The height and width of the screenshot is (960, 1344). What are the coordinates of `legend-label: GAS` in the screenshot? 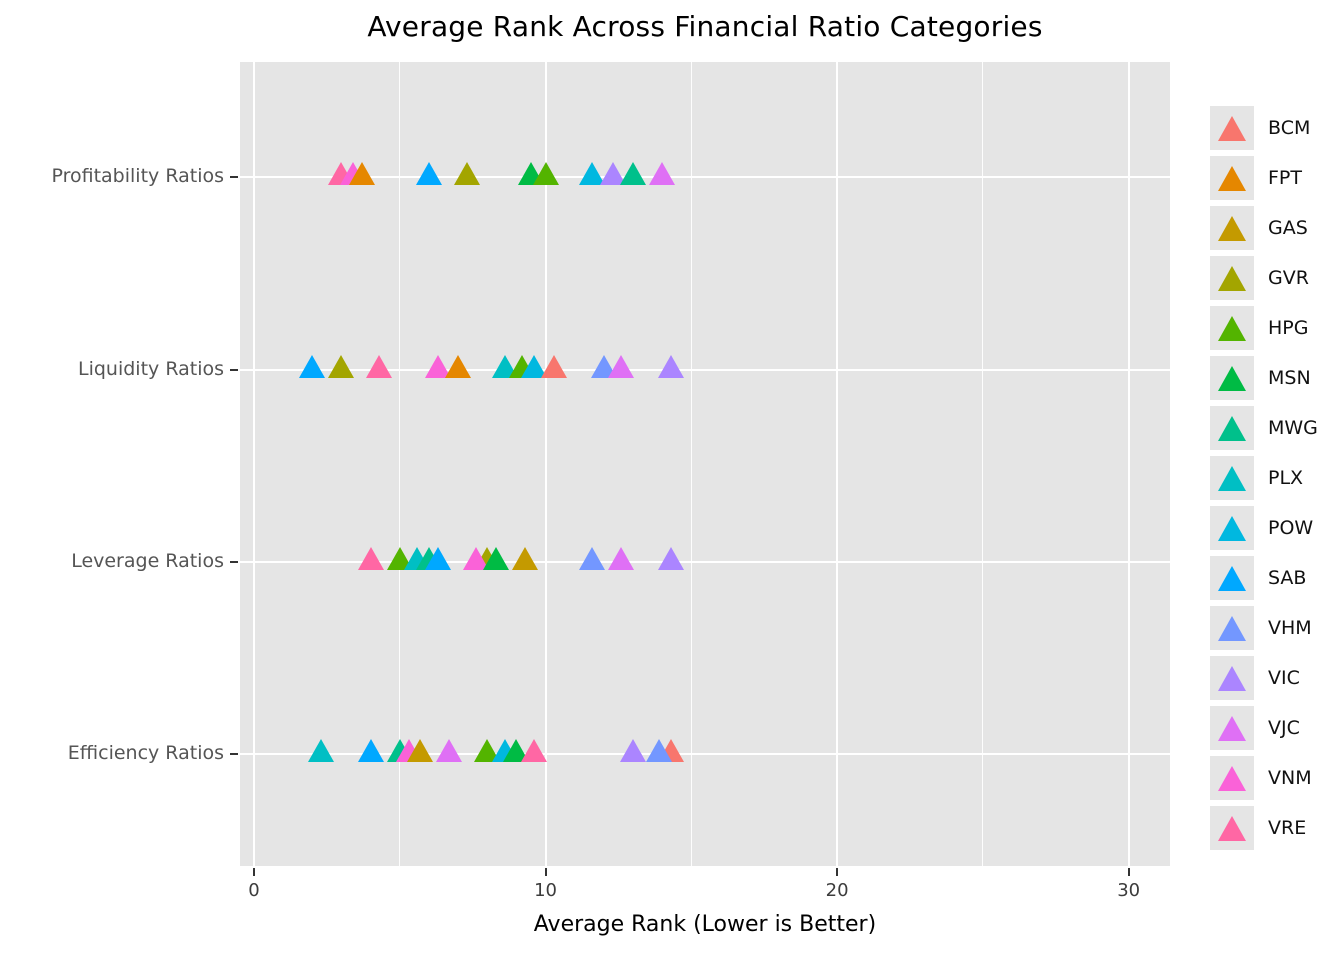 It's located at (1288, 228).